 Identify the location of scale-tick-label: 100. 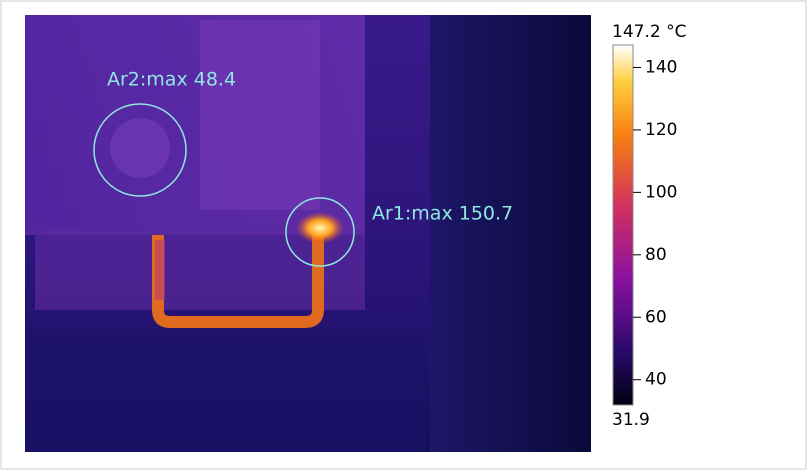
(661, 192).